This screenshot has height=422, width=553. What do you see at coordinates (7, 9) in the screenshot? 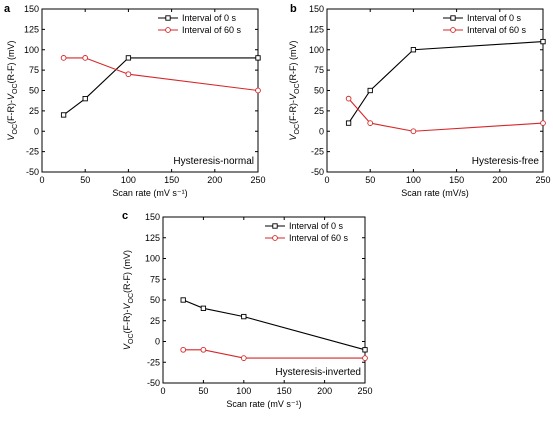
I see `panel-letter: a` at bounding box center [7, 9].